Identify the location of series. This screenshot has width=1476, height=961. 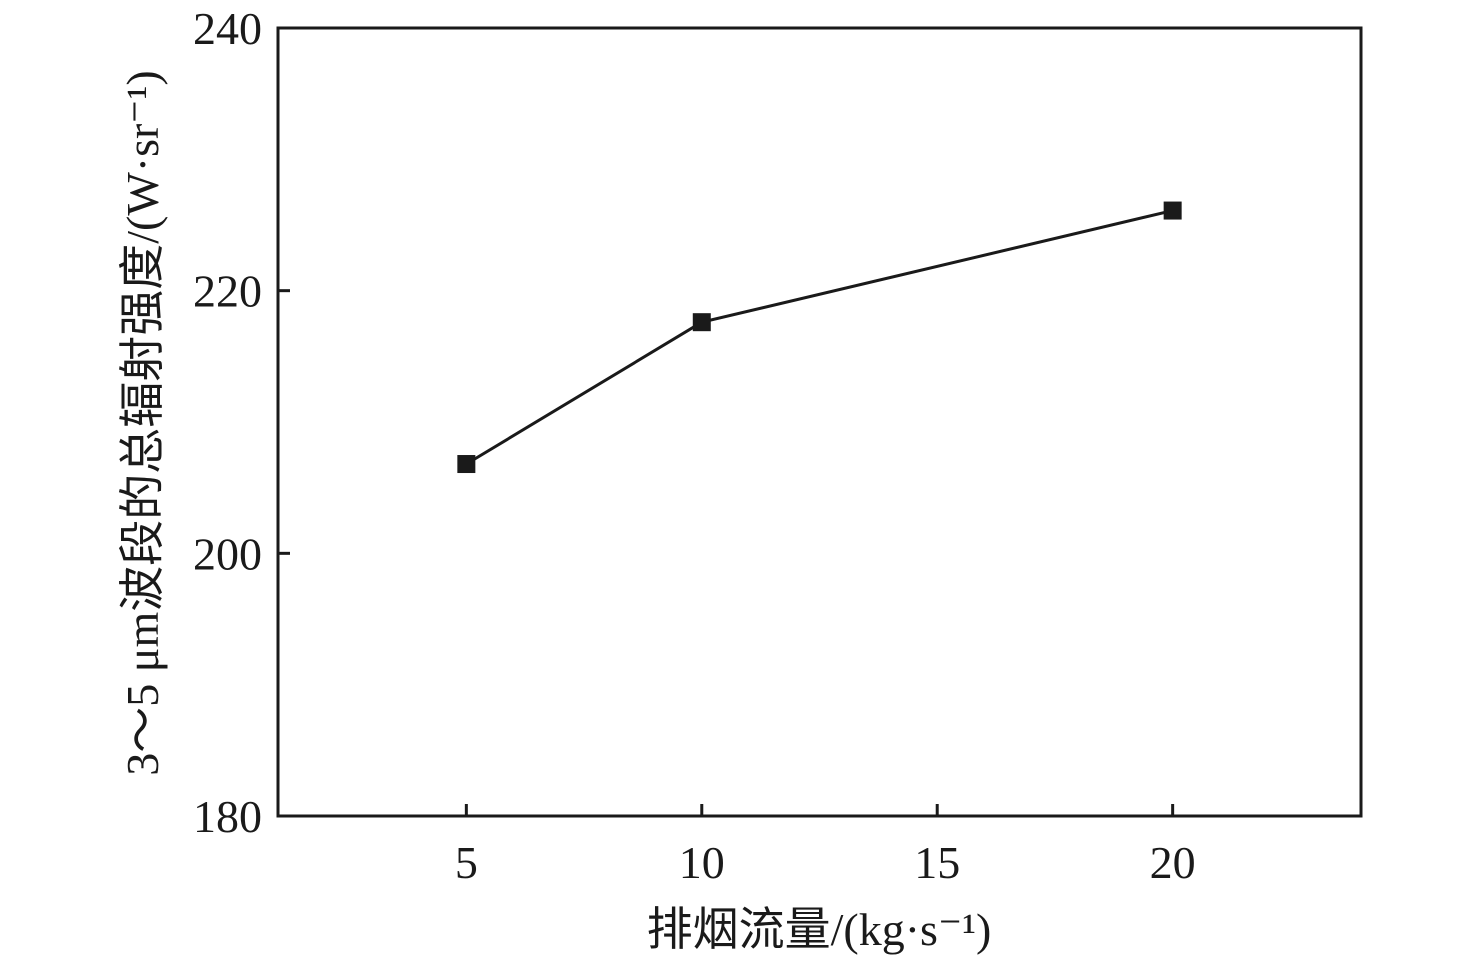
(819, 337).